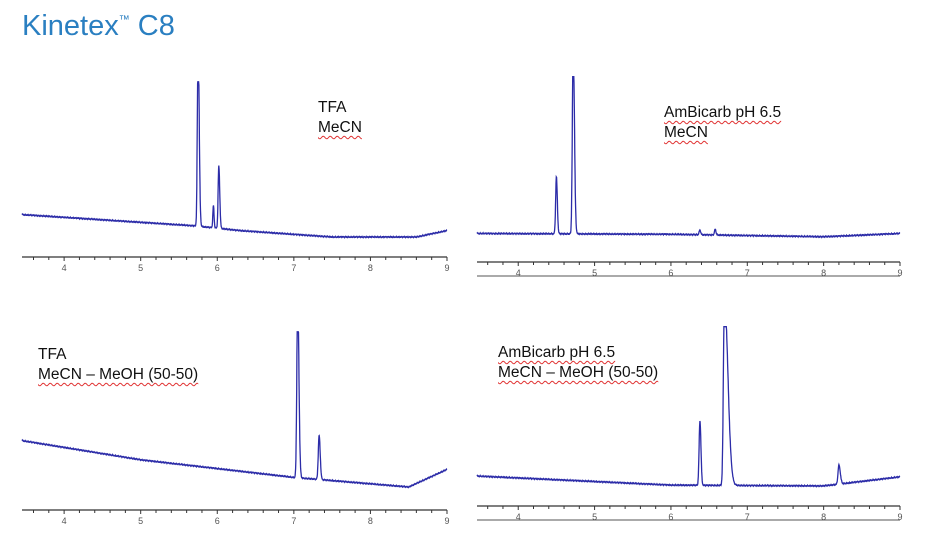 This screenshot has height=537, width=932. I want to click on panel-3-additive-label: TFA, so click(52, 354).